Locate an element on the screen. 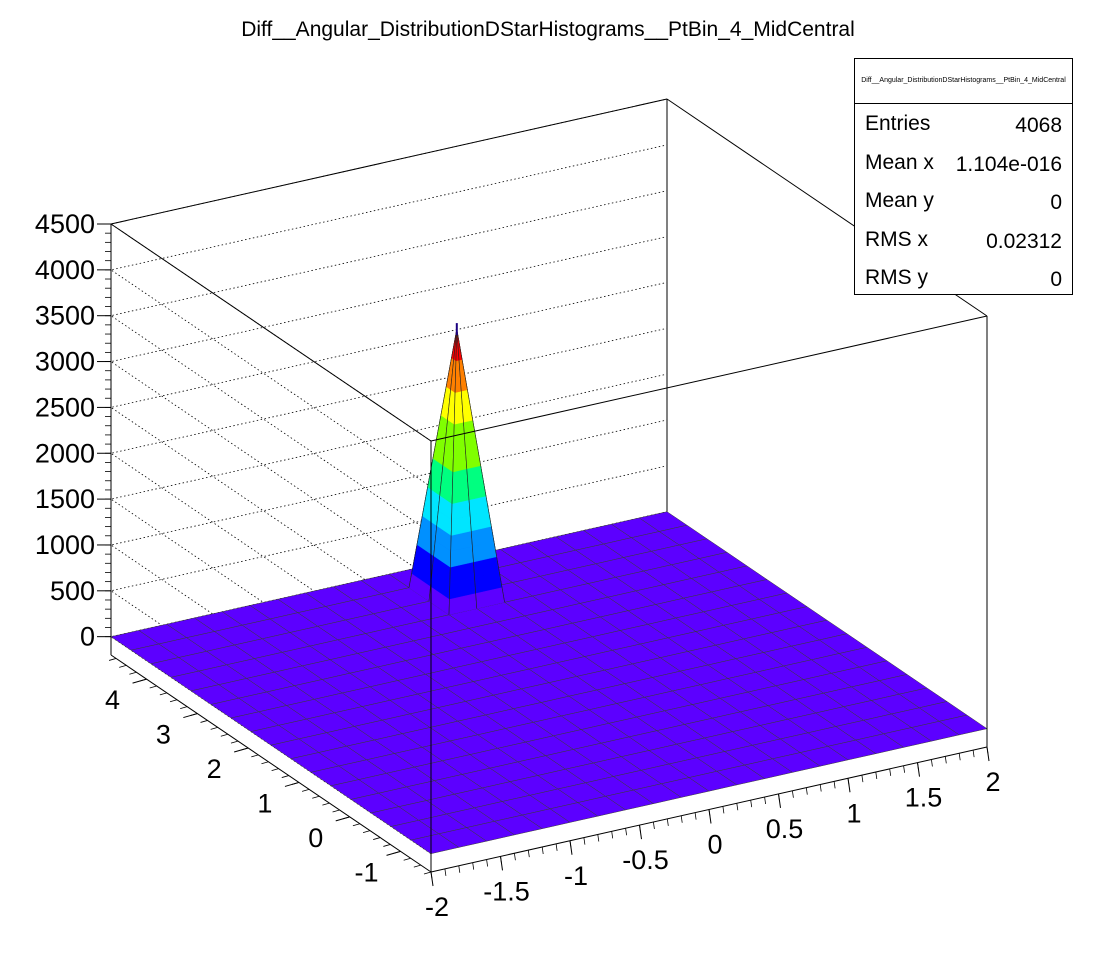  y-tick-label: 4 is located at coordinates (112, 700).